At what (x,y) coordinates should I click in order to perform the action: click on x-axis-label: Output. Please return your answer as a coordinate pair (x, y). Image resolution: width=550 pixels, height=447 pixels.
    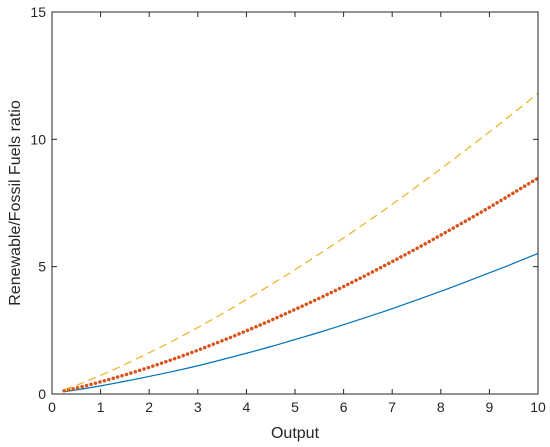
    Looking at the image, I should click on (295, 433).